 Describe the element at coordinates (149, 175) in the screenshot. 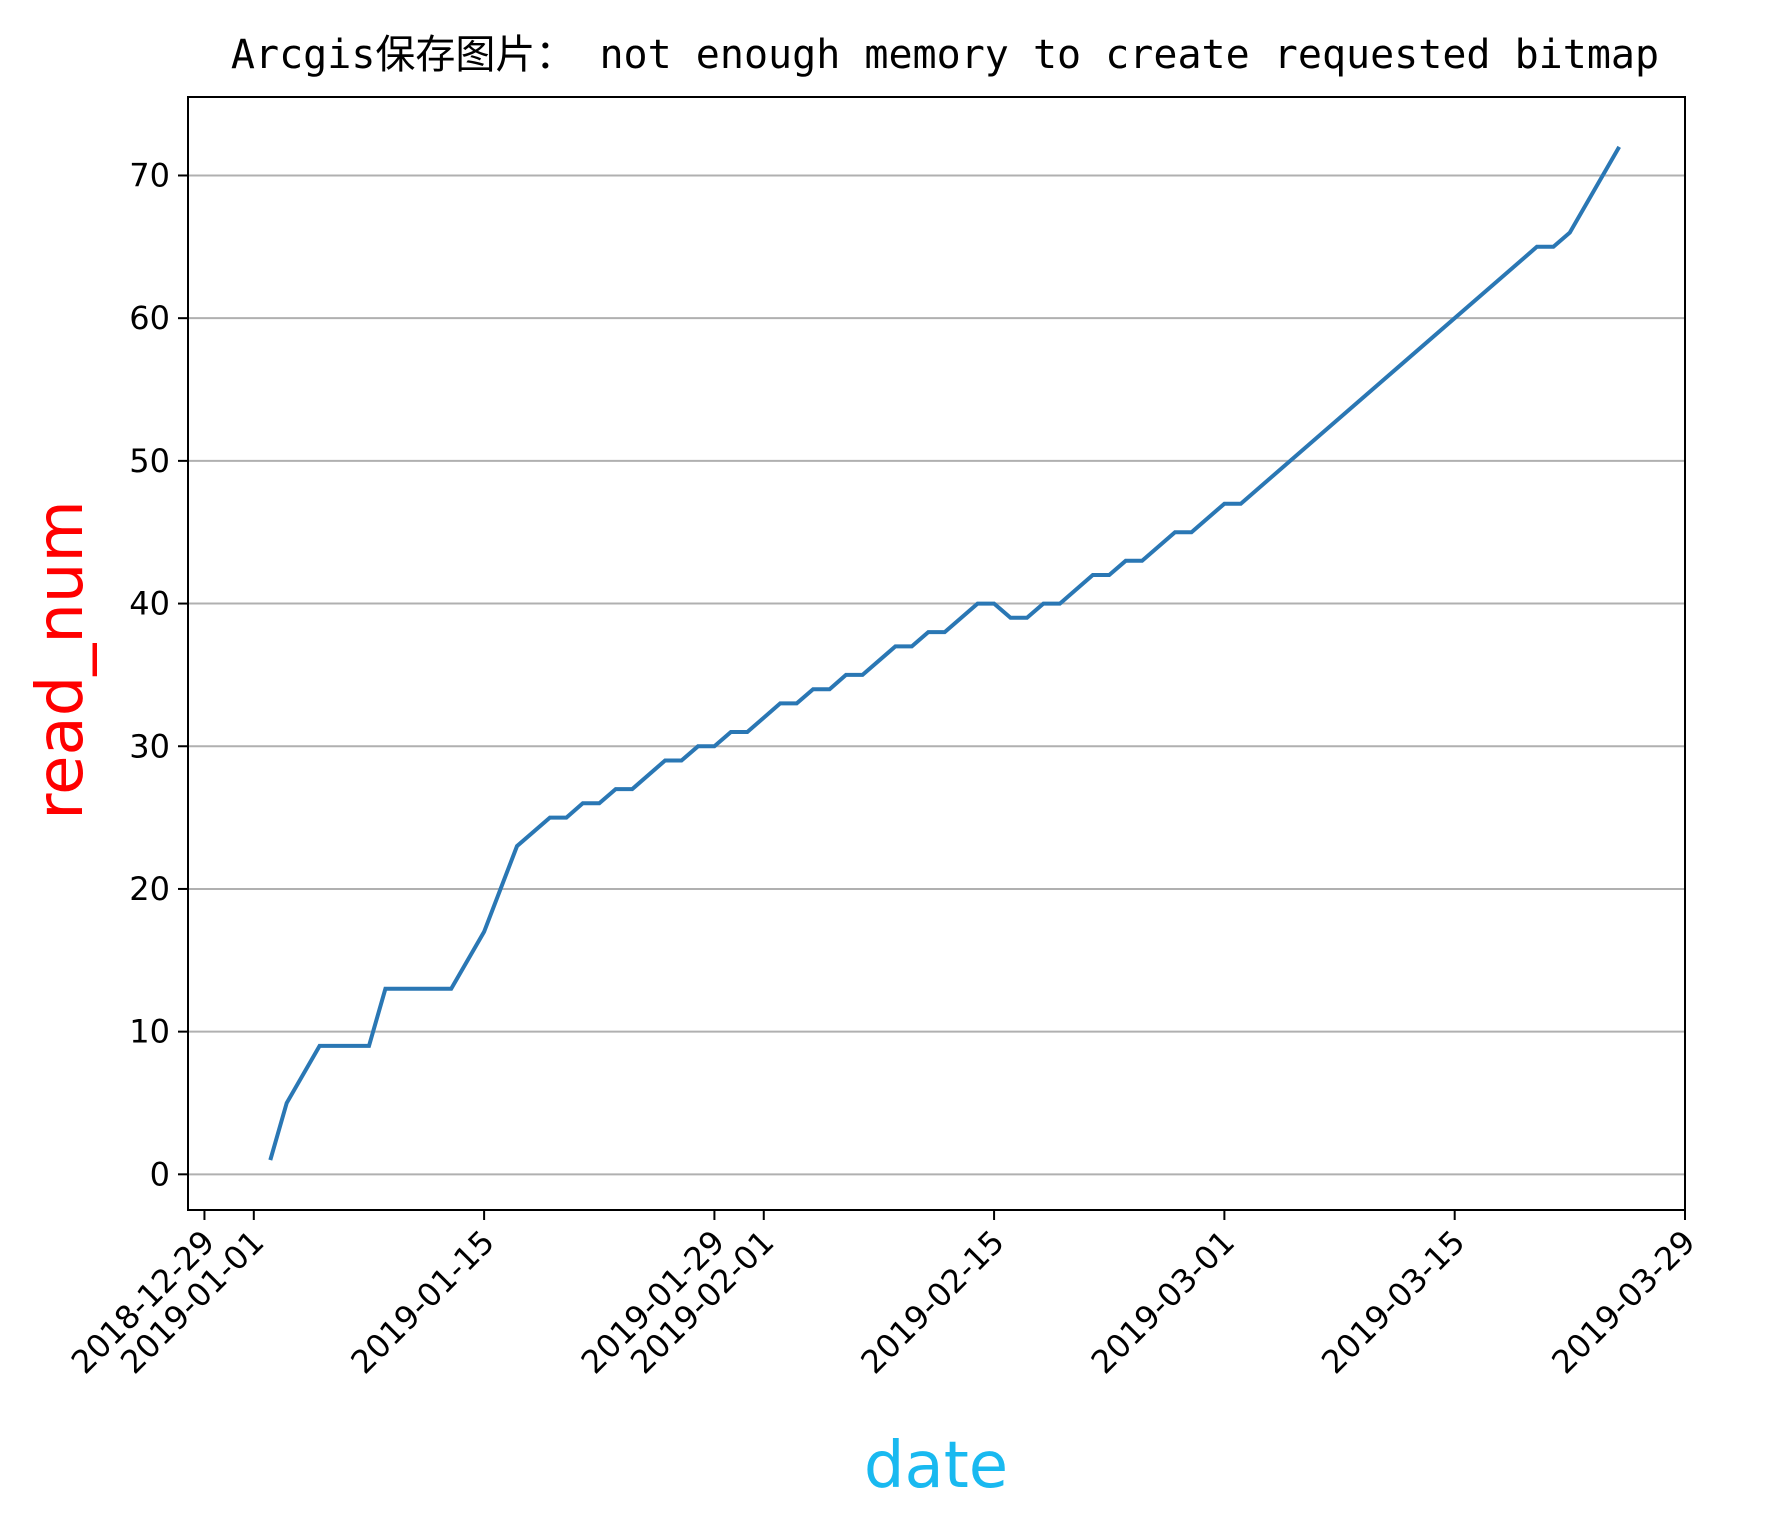

I see `y-tick-label: 70` at that location.